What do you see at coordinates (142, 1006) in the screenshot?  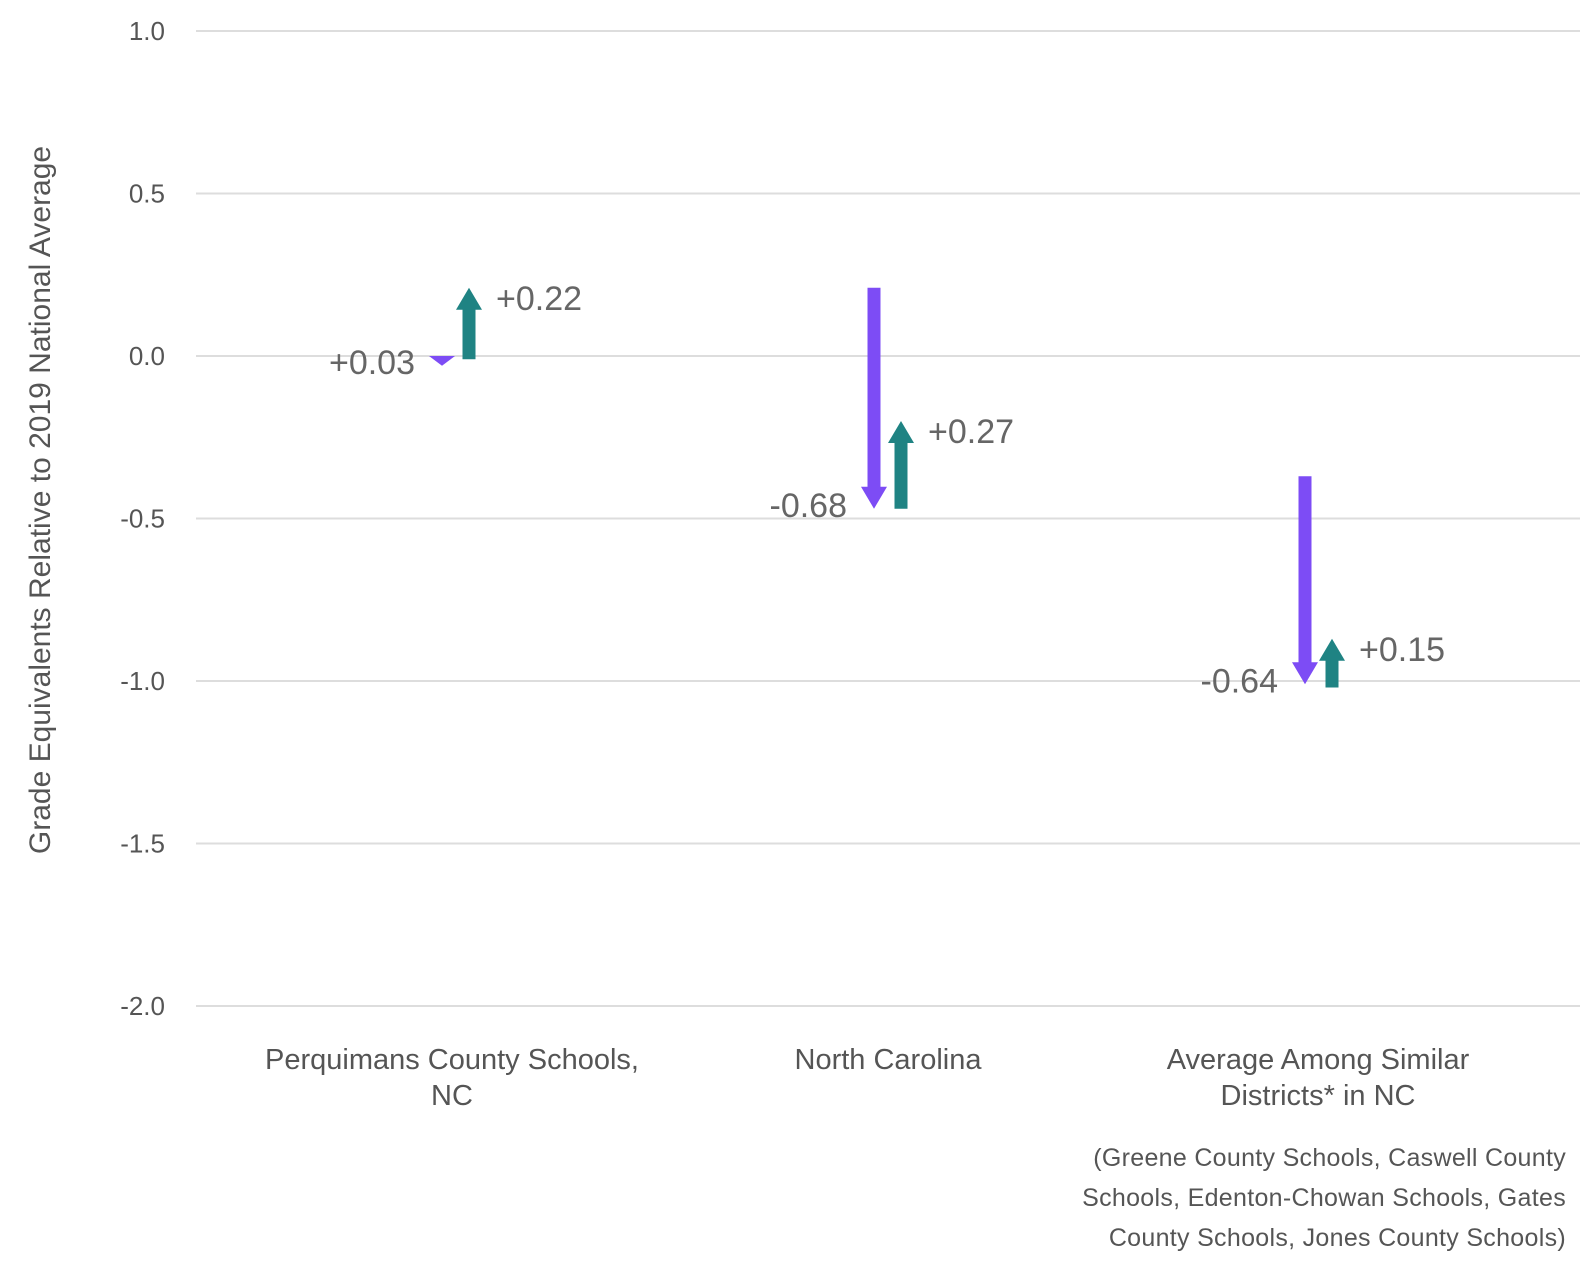 I see `y-tick-label: -2.0` at bounding box center [142, 1006].